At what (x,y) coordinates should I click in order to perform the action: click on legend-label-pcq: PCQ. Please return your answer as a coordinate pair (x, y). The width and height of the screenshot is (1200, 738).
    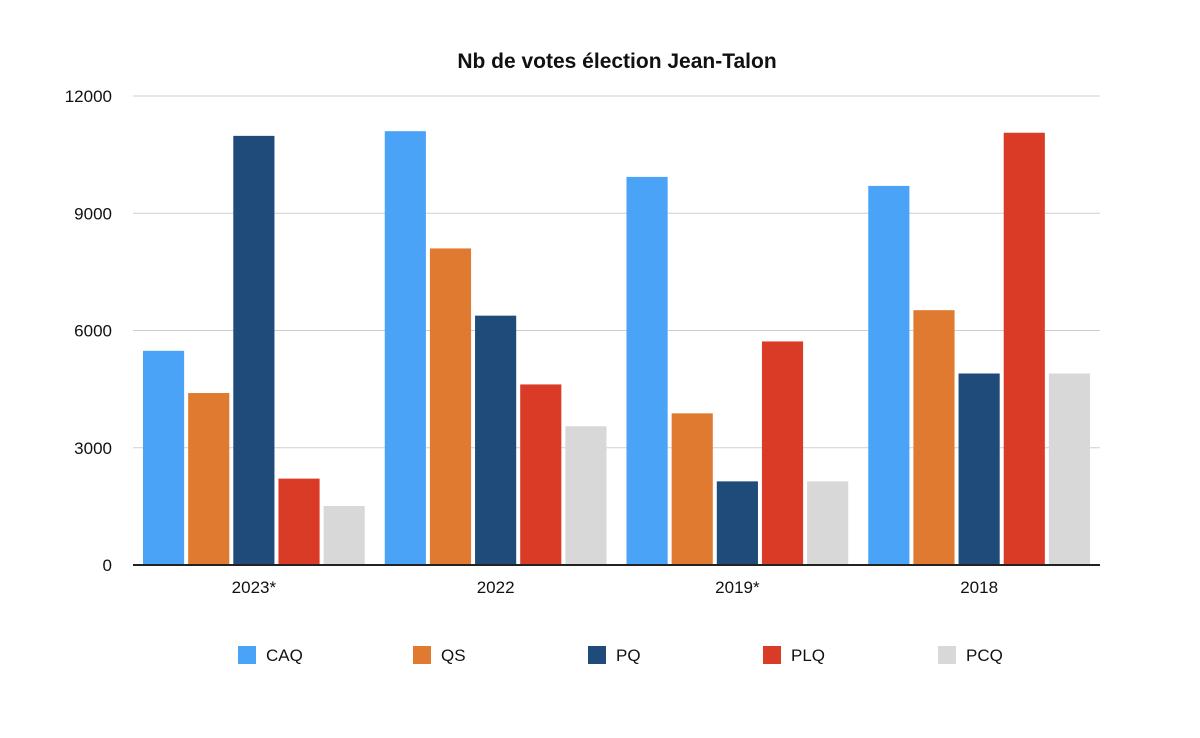
    Looking at the image, I should click on (984, 655).